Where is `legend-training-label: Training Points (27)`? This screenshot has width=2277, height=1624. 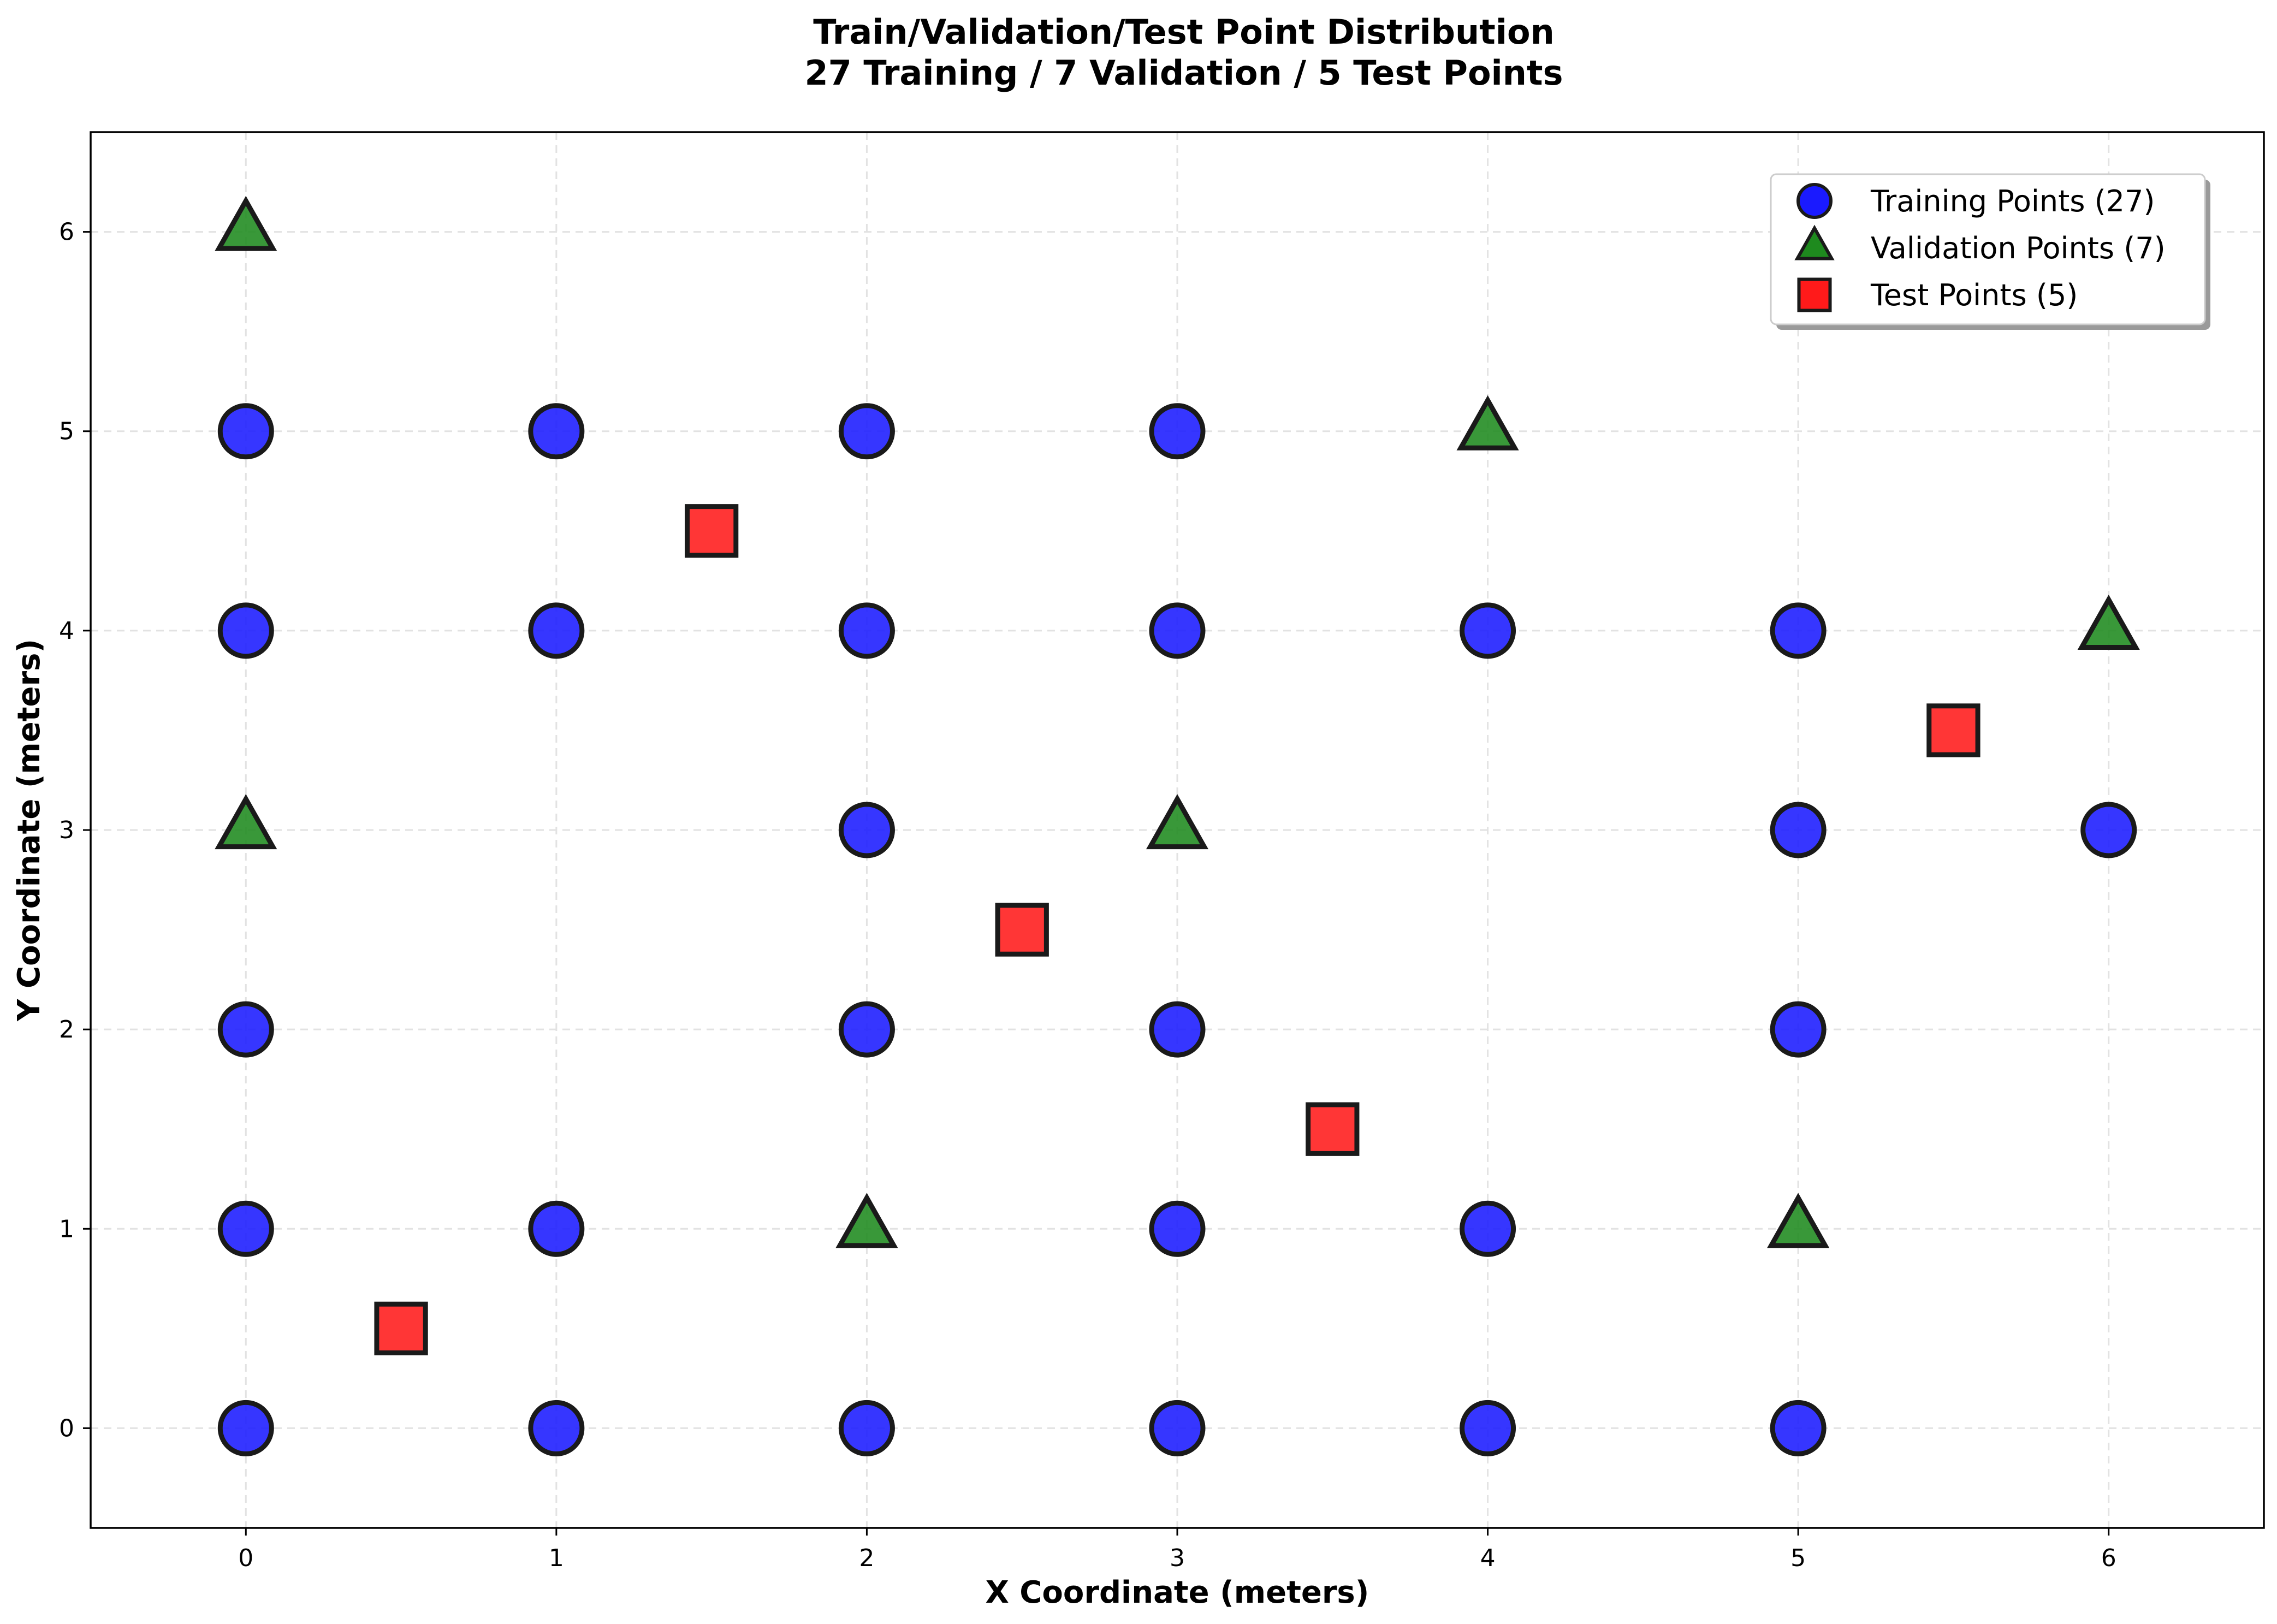
legend-training-label: Training Points (27) is located at coordinates (2012, 201).